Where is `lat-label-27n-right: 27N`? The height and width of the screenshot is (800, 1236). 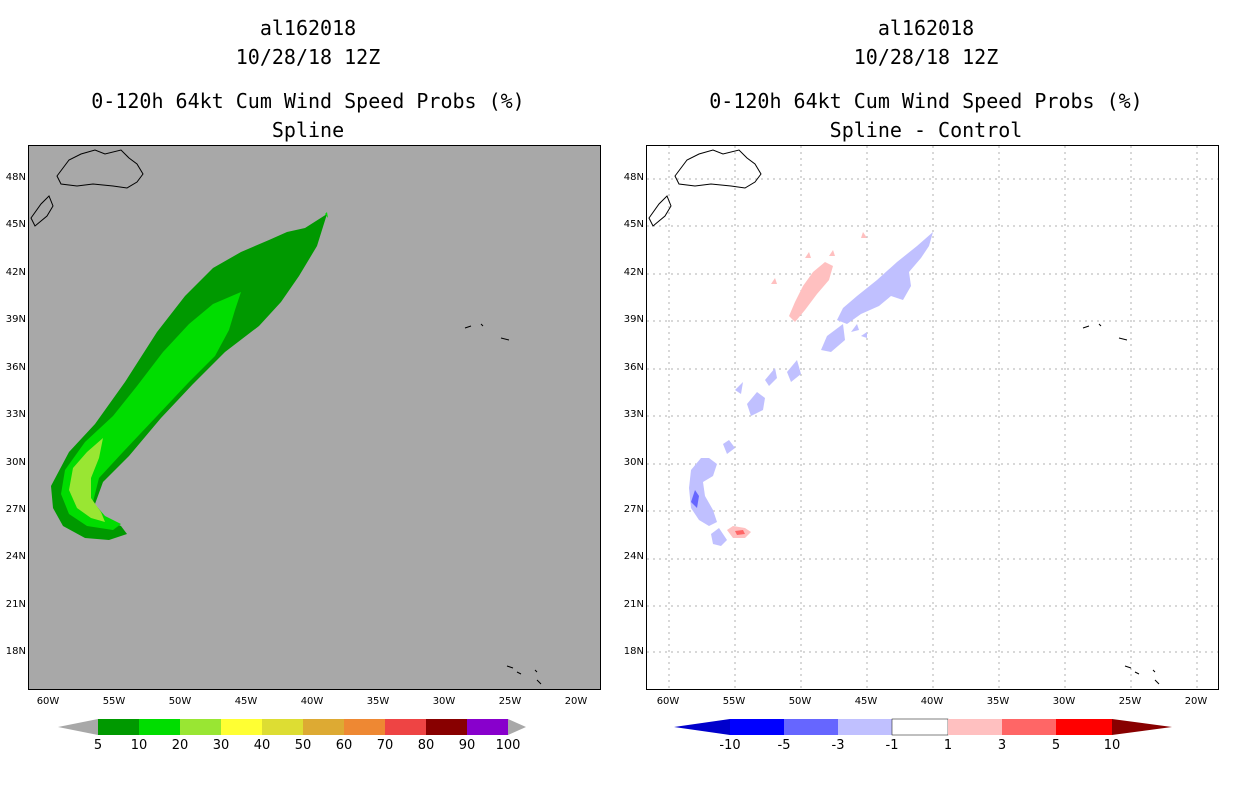
lat-label-27n-right: 27N is located at coordinates (633, 509).